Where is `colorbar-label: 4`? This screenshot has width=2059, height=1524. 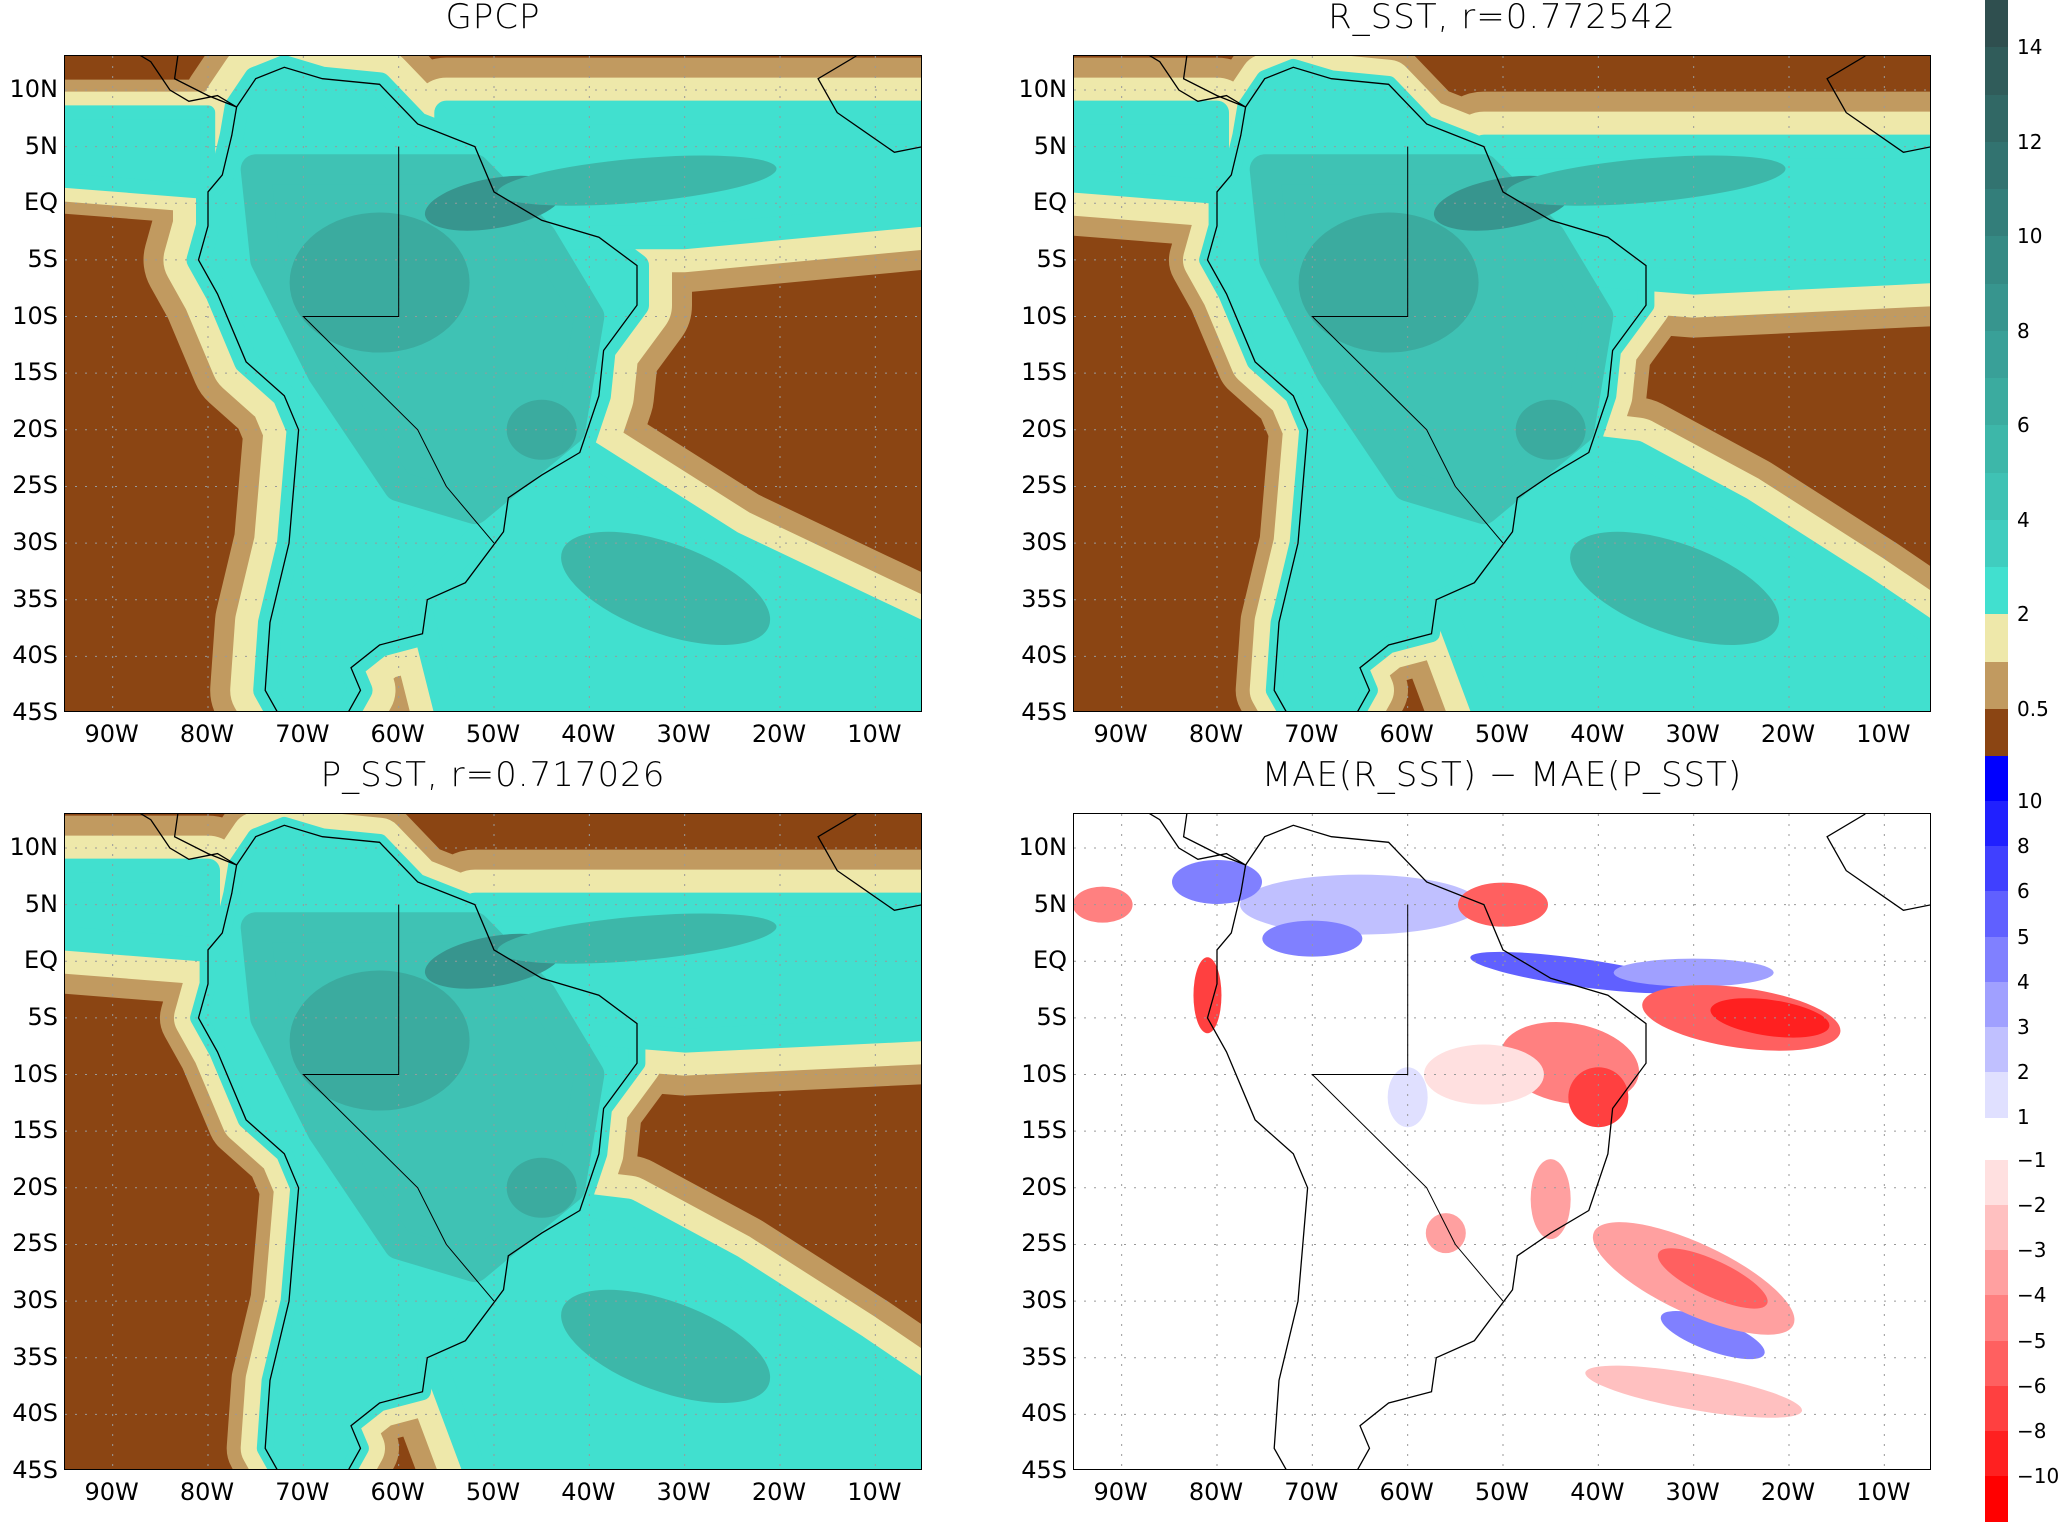 colorbar-label: 4 is located at coordinates (2023, 519).